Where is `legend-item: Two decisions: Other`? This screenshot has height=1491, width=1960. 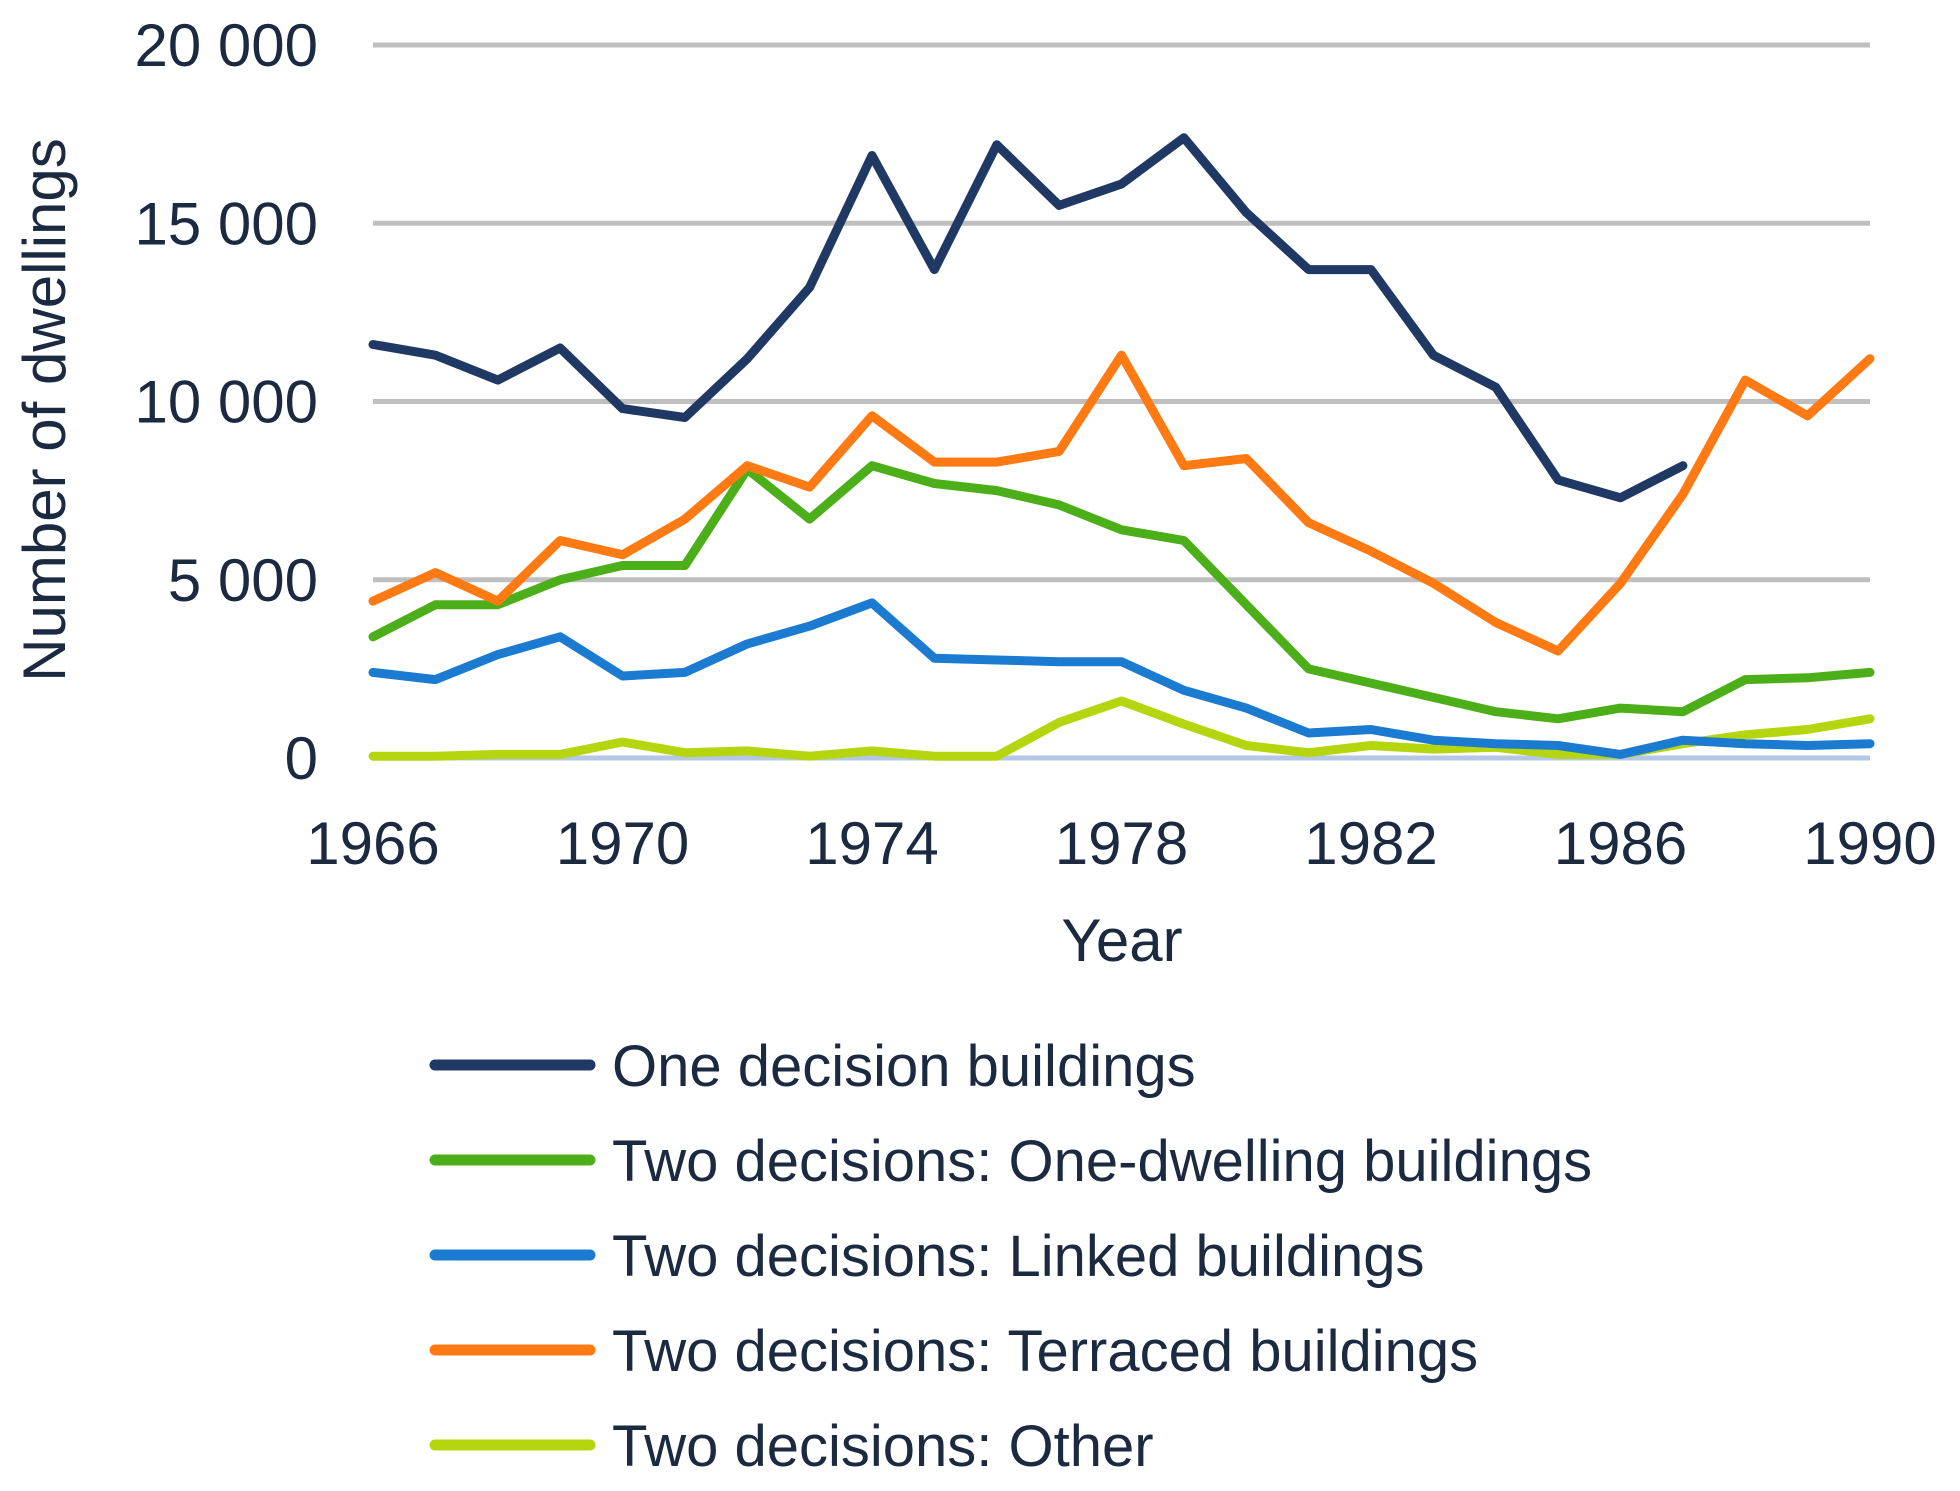 legend-item: Two decisions: Other is located at coordinates (791, 1446).